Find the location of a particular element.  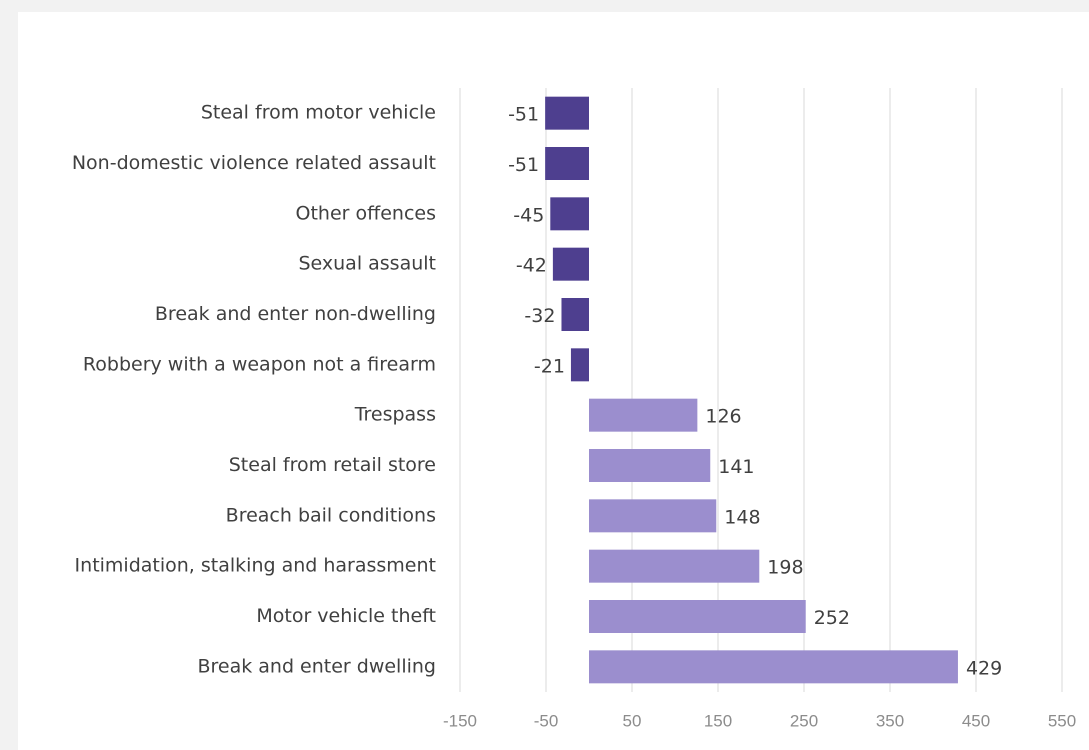

x-tick-label: -150 is located at coordinates (460, 720).